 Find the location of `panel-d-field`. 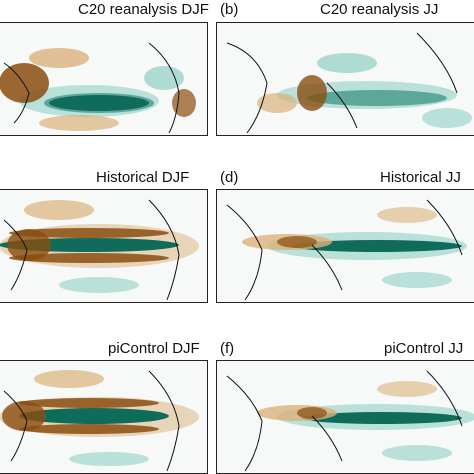

panel-d-field is located at coordinates (346, 250).